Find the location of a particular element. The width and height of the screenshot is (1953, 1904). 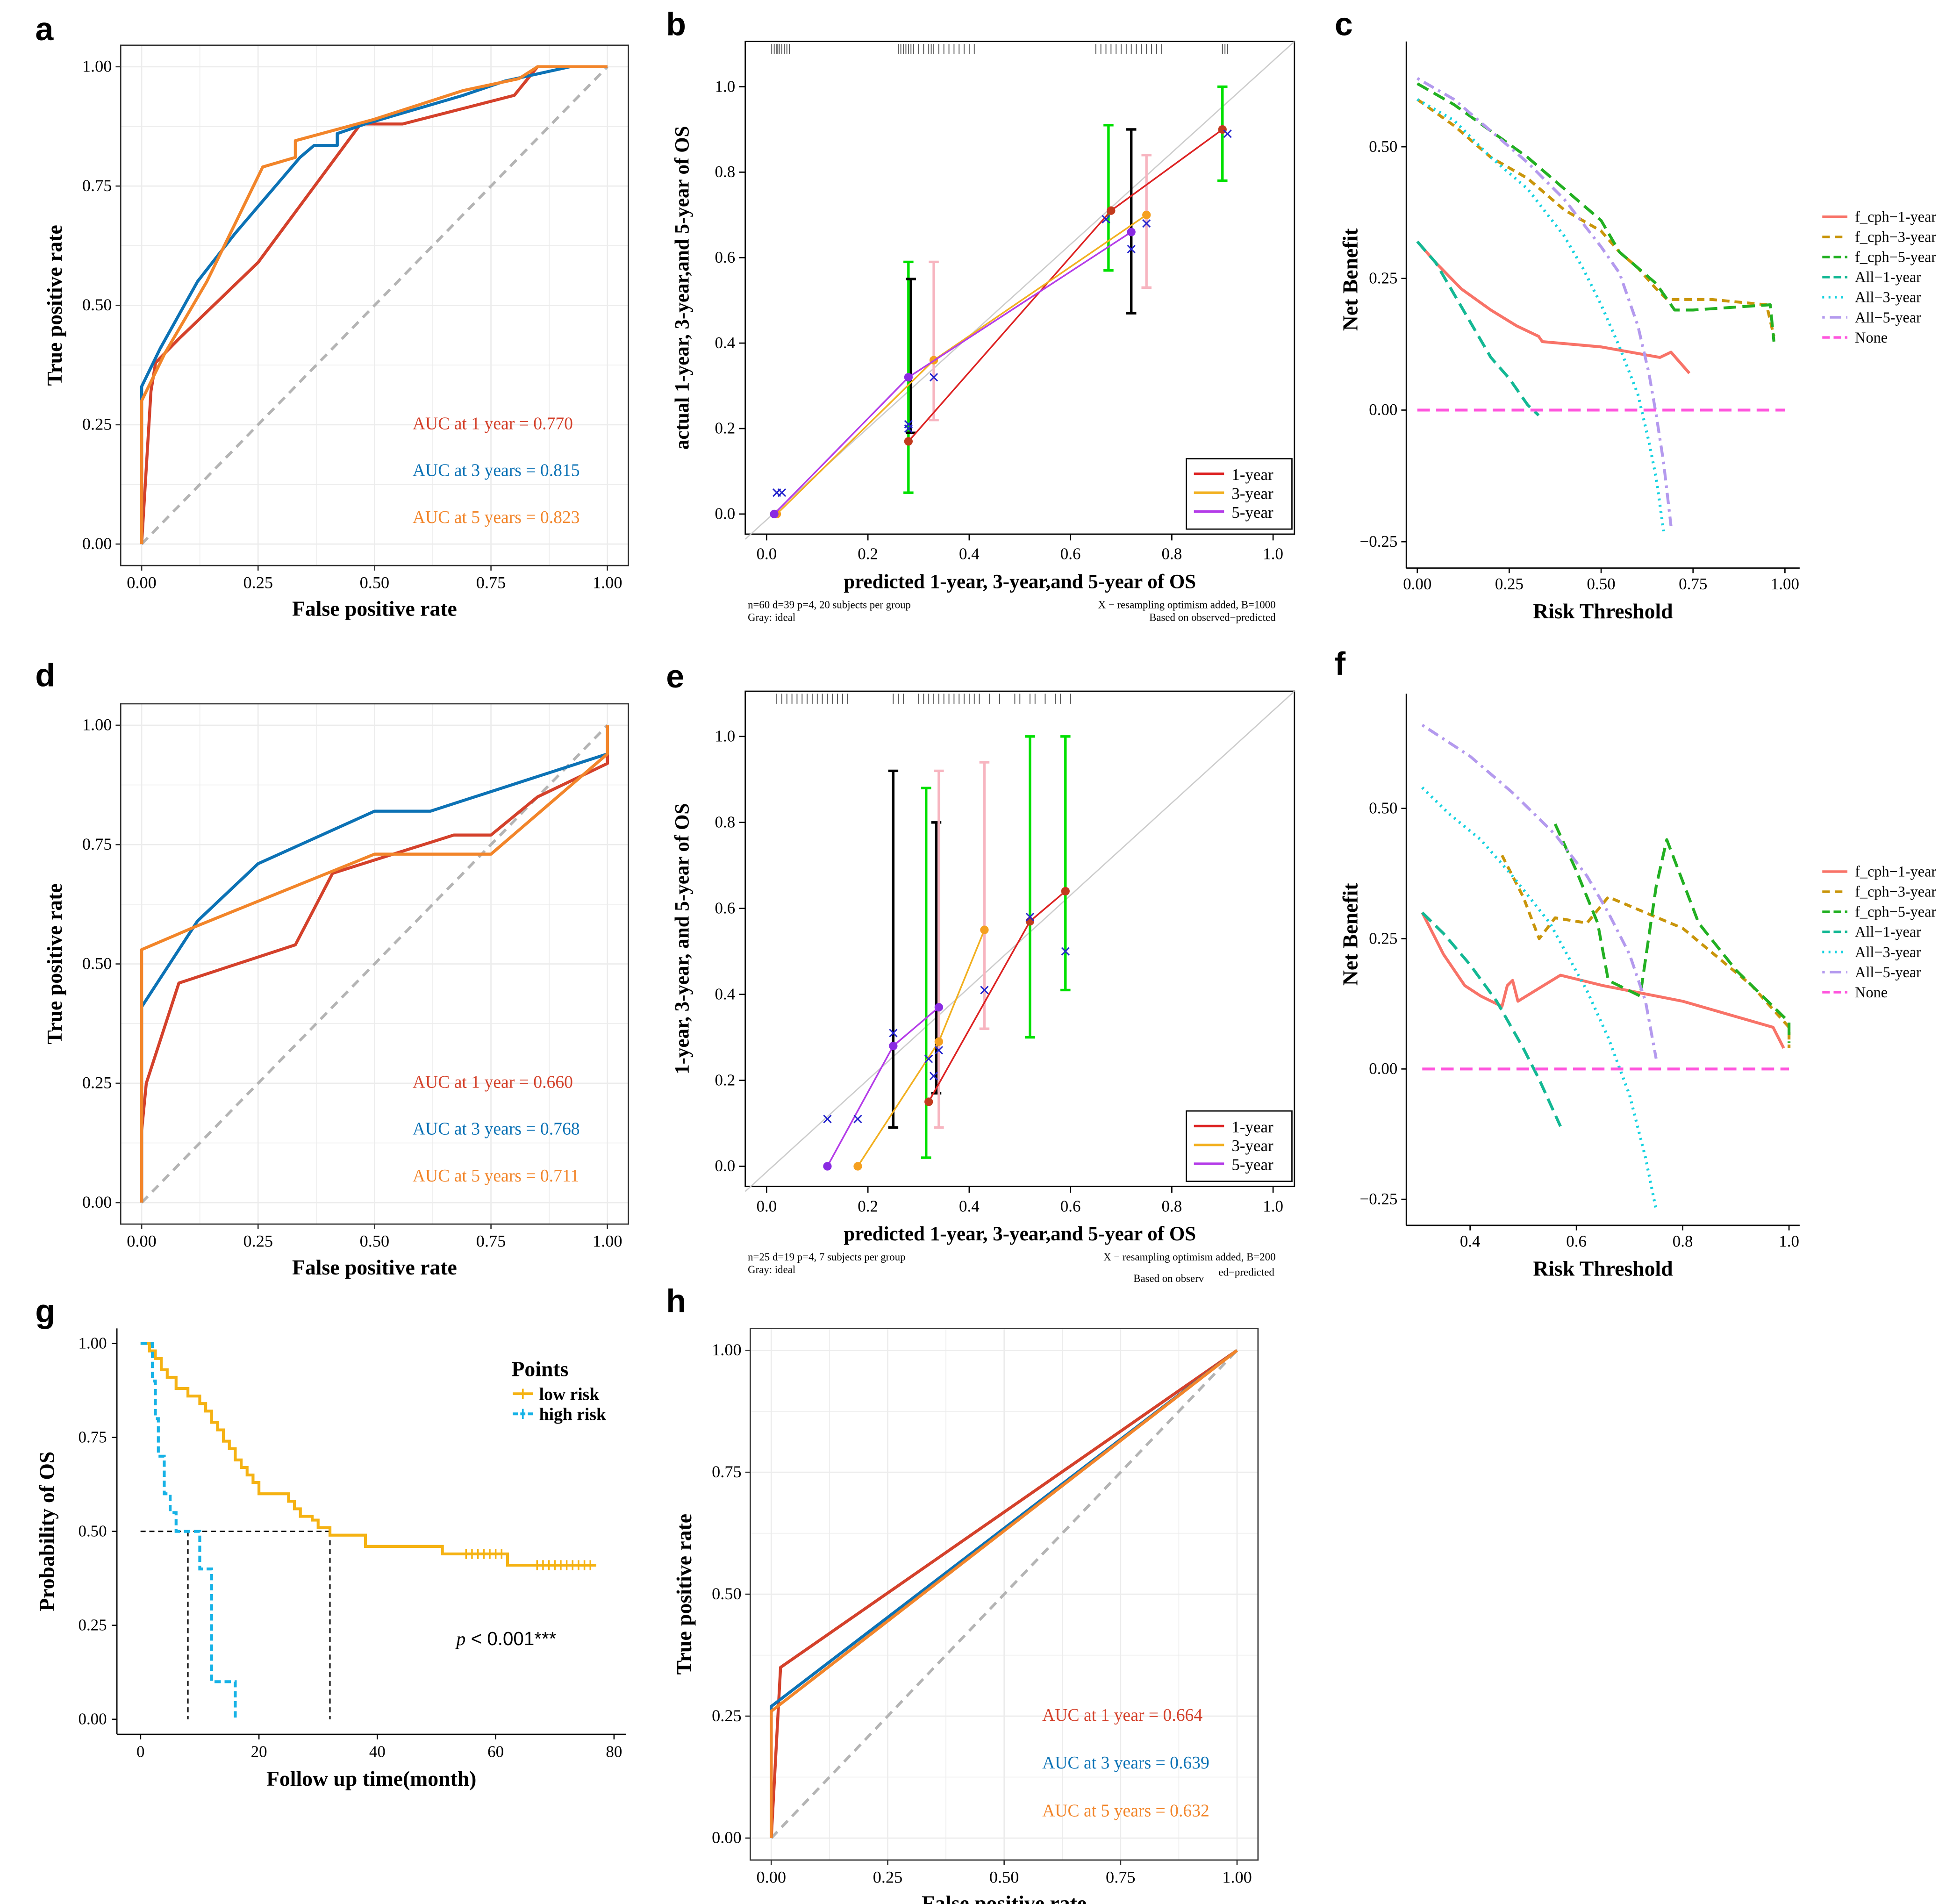

calibration-line-1-year is located at coordinates (997, 996).